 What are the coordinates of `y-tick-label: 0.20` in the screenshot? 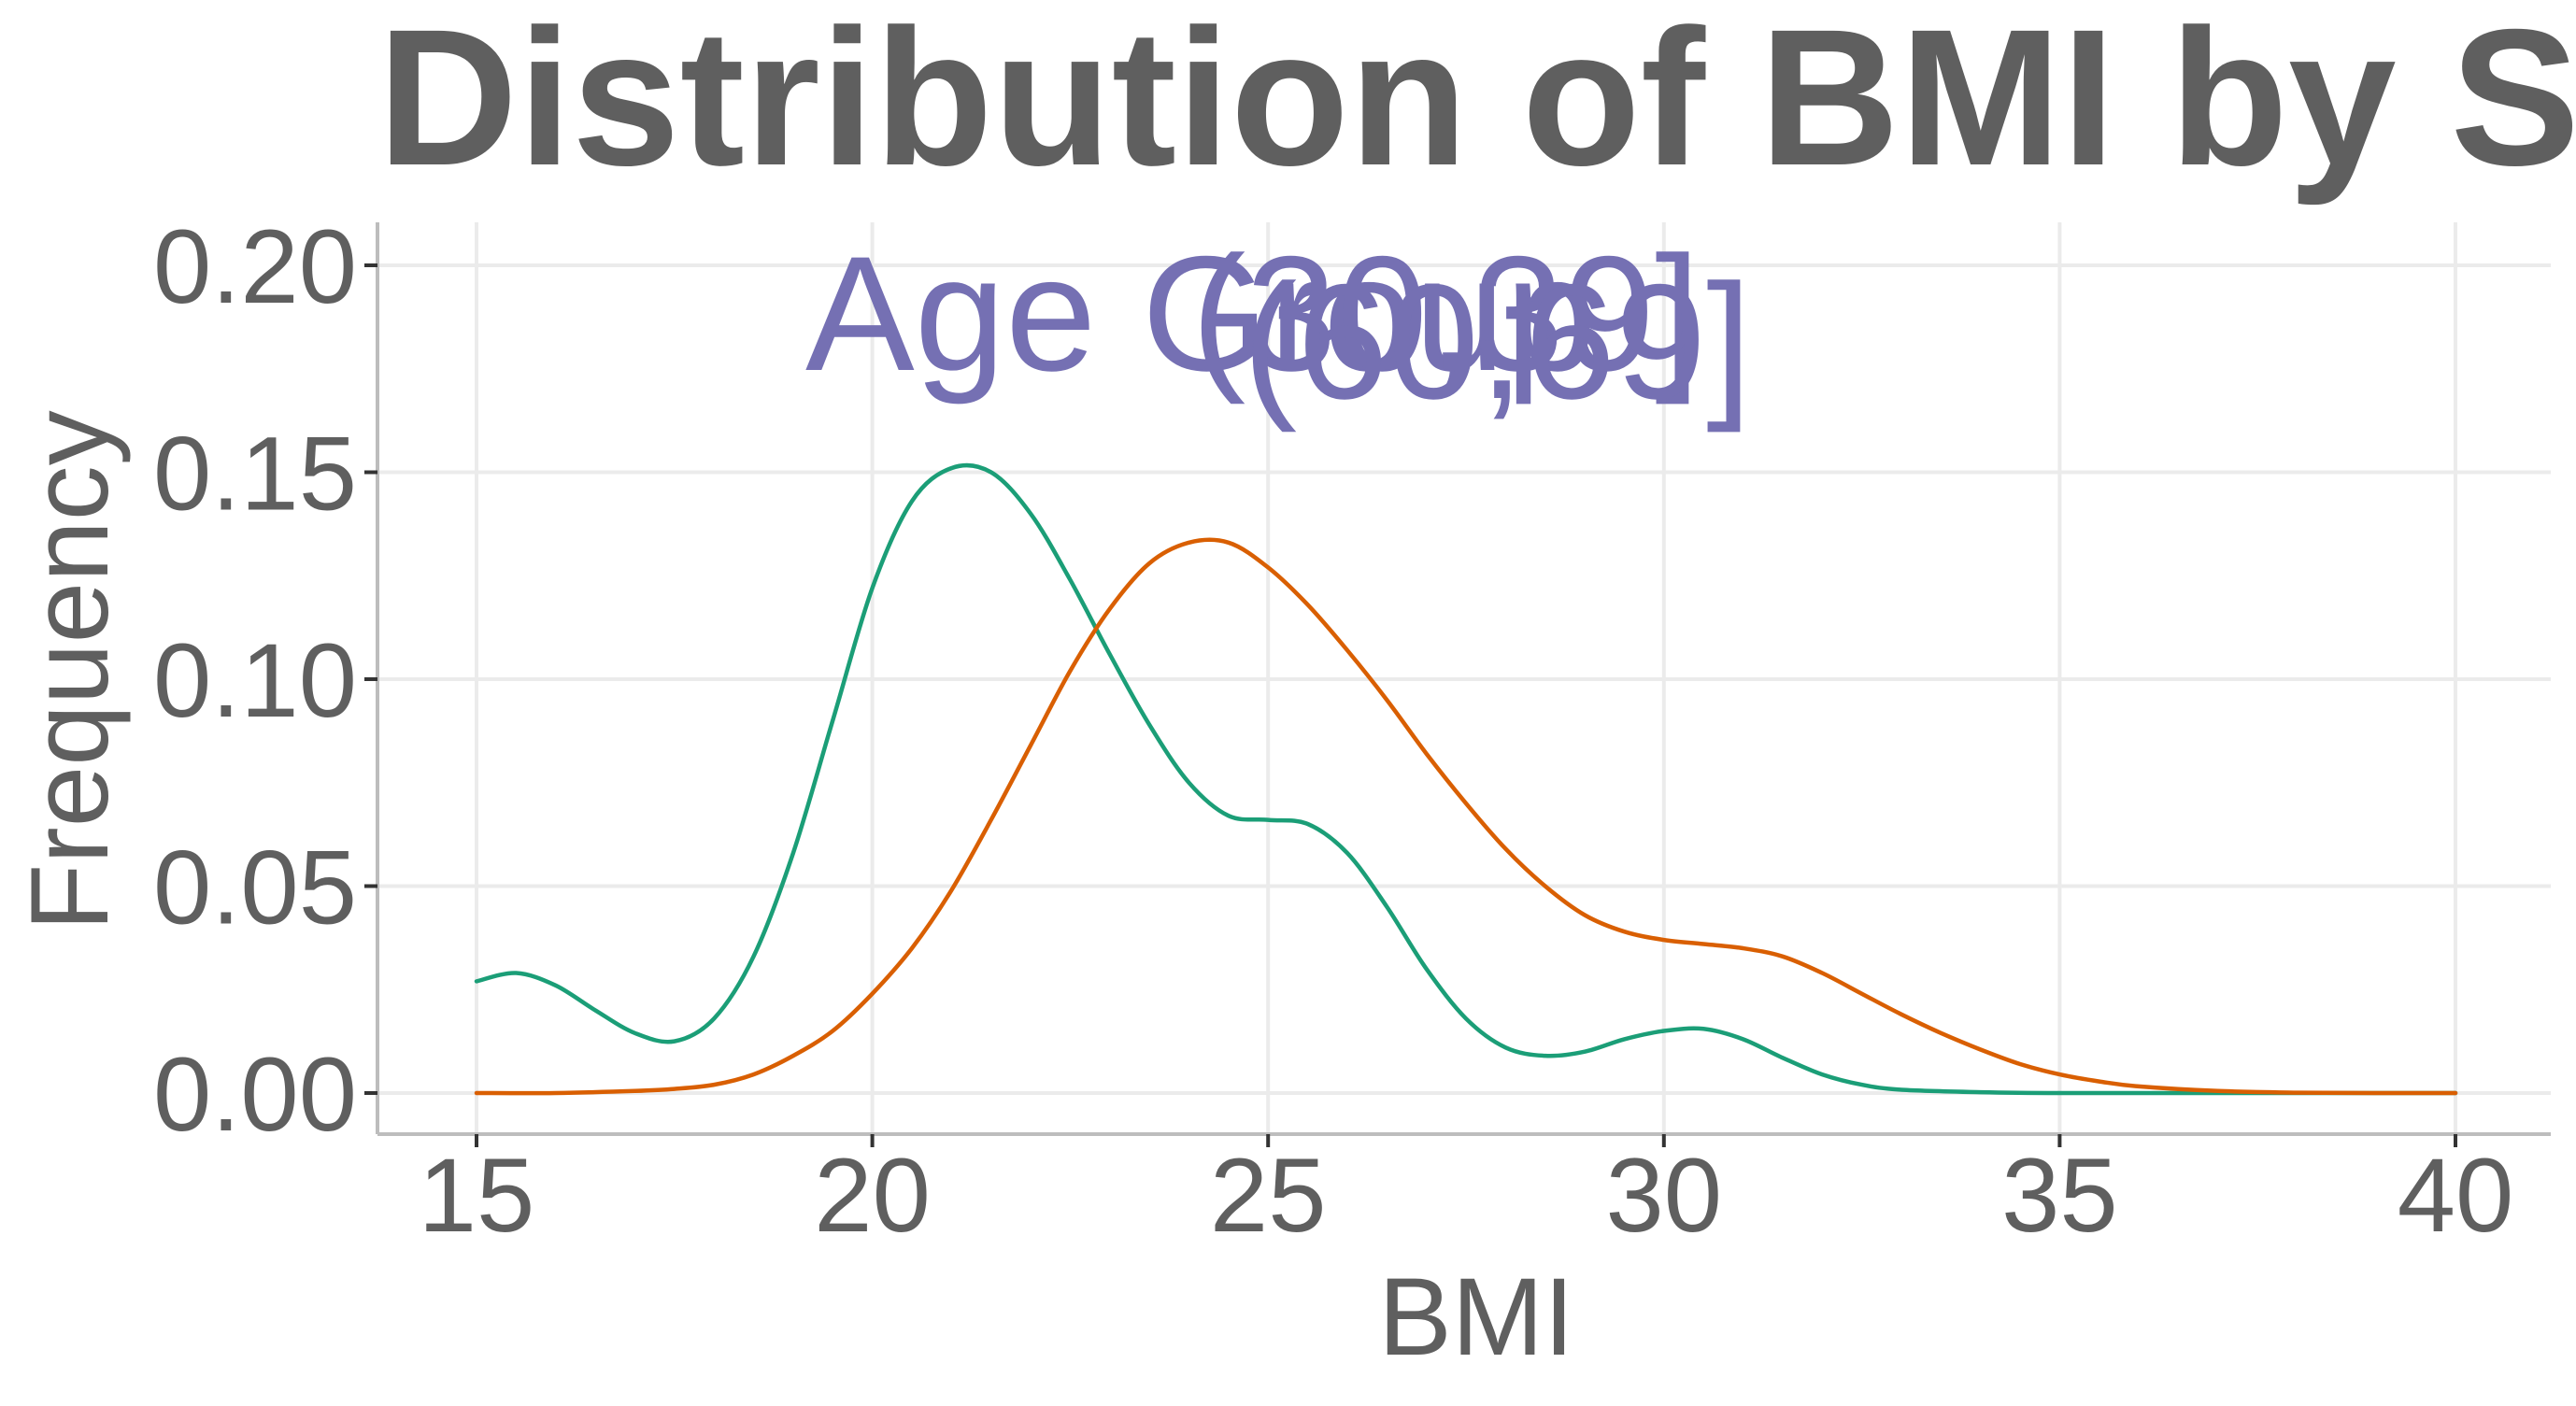 It's located at (255, 266).